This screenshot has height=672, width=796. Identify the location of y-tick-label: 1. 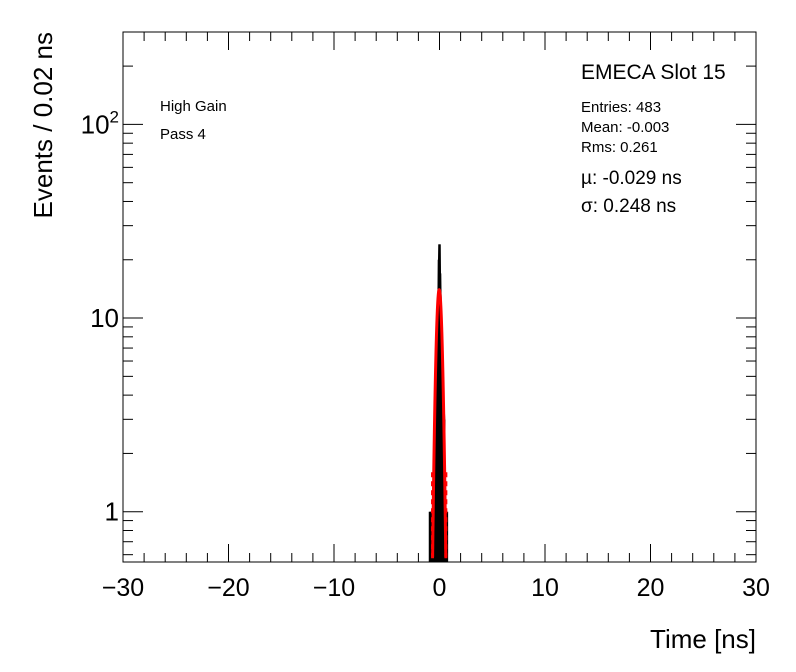
(112, 512).